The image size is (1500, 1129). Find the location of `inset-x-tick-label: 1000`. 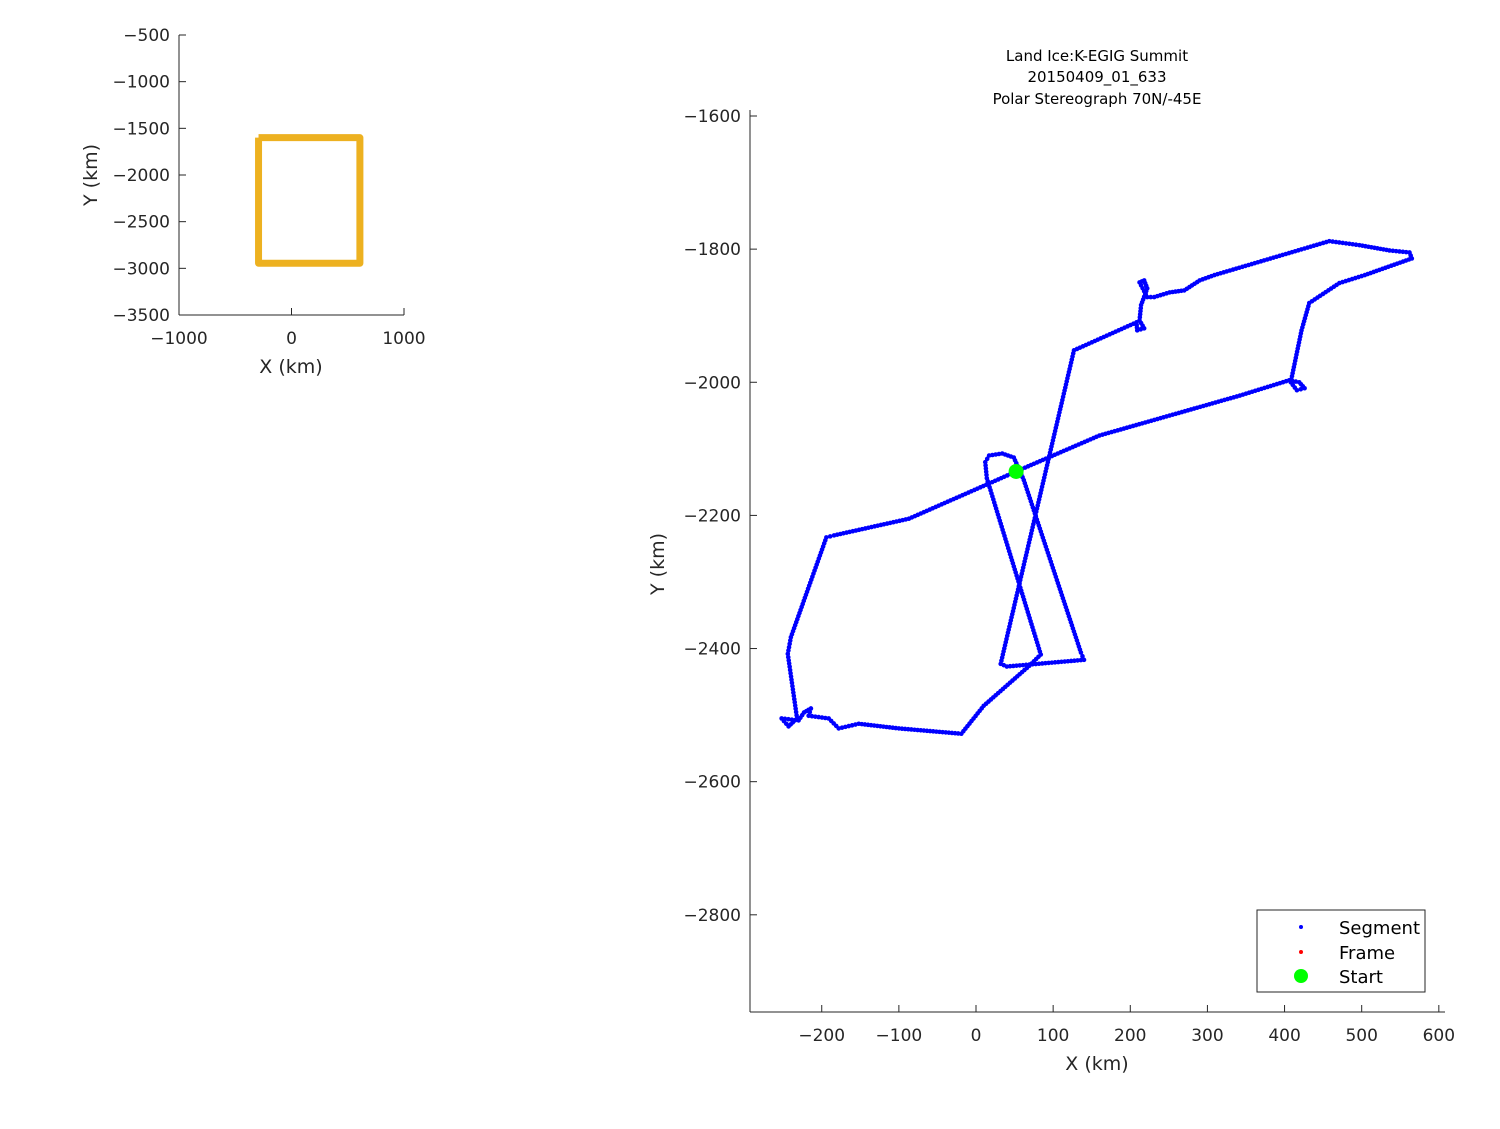

inset-x-tick-label: 1000 is located at coordinates (403, 339).